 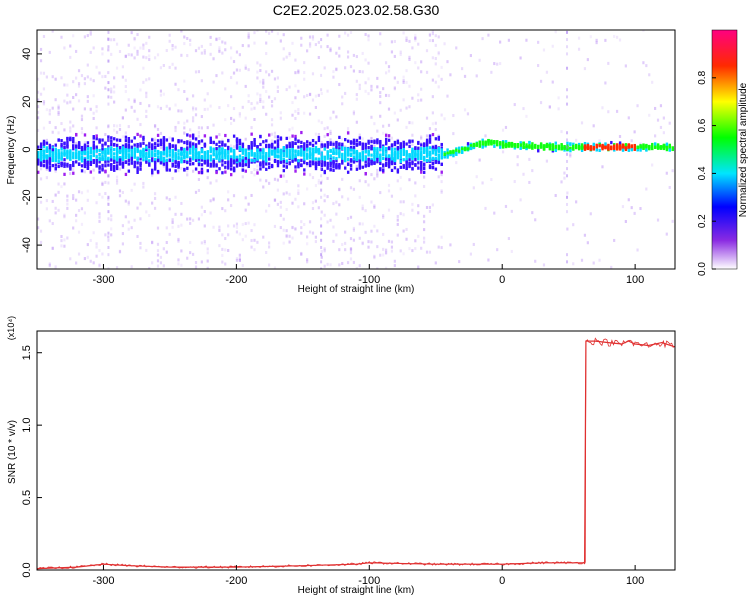 What do you see at coordinates (12, 452) in the screenshot?
I see `snr-y-axis-label: SNR (10 * v/v)` at bounding box center [12, 452].